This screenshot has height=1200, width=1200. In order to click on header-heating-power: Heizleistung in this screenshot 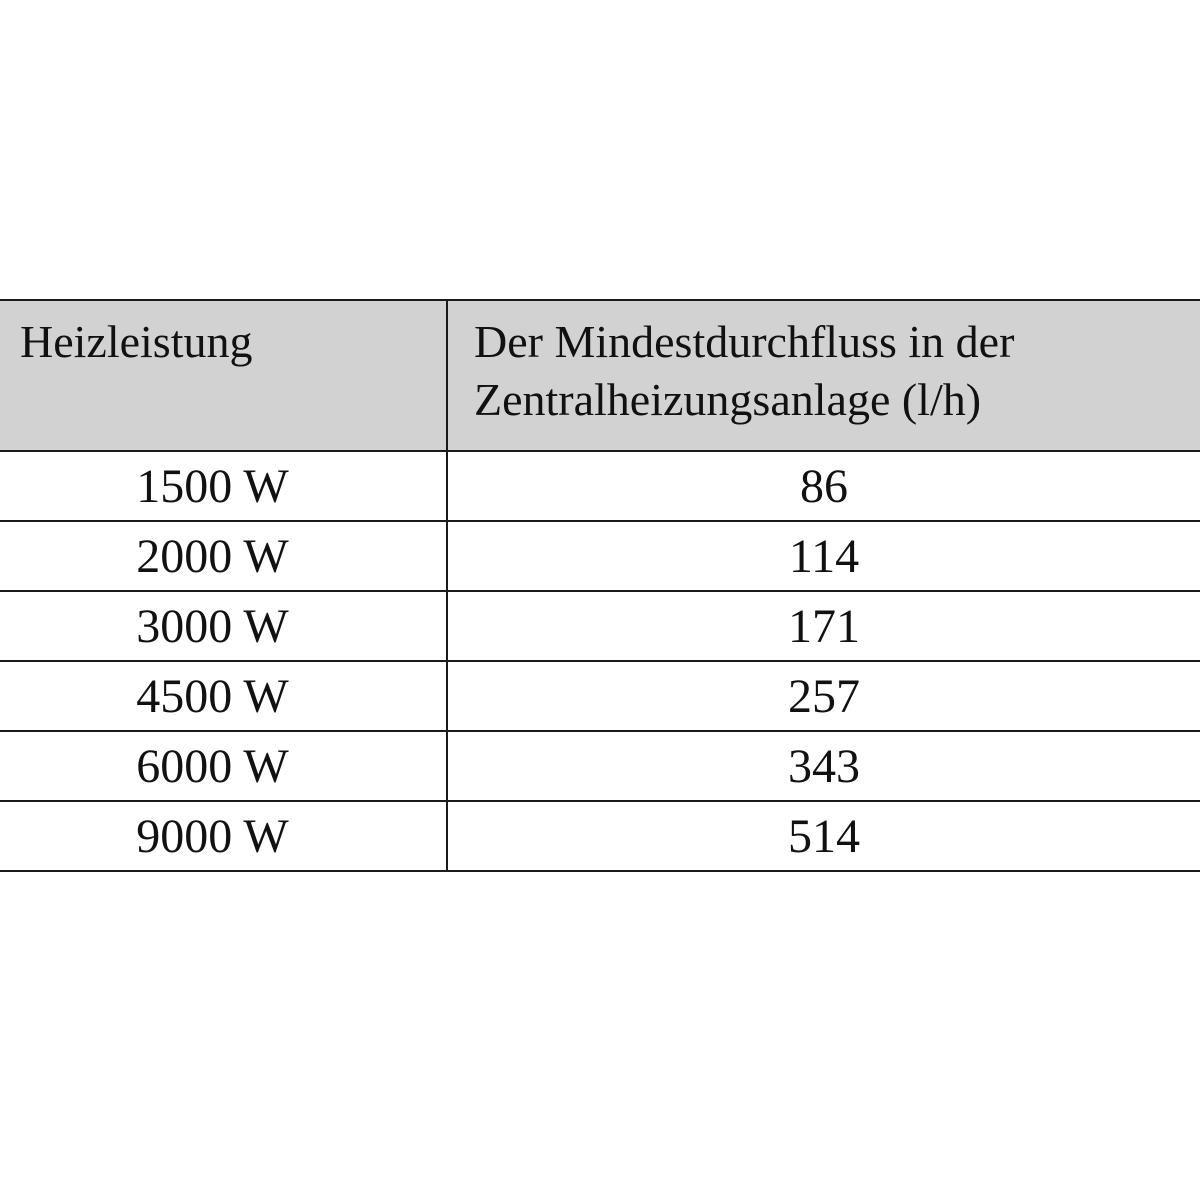, I will do `click(224, 375)`.